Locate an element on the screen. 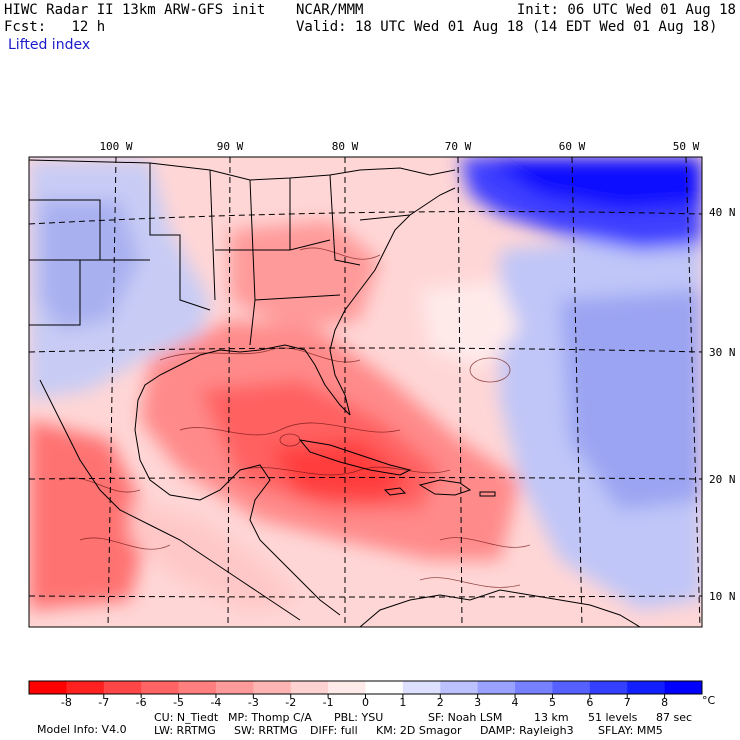 The width and height of the screenshot is (740, 740). init-time: Init: 06 UTC Wed 01 Aug 18 is located at coordinates (626, 10).